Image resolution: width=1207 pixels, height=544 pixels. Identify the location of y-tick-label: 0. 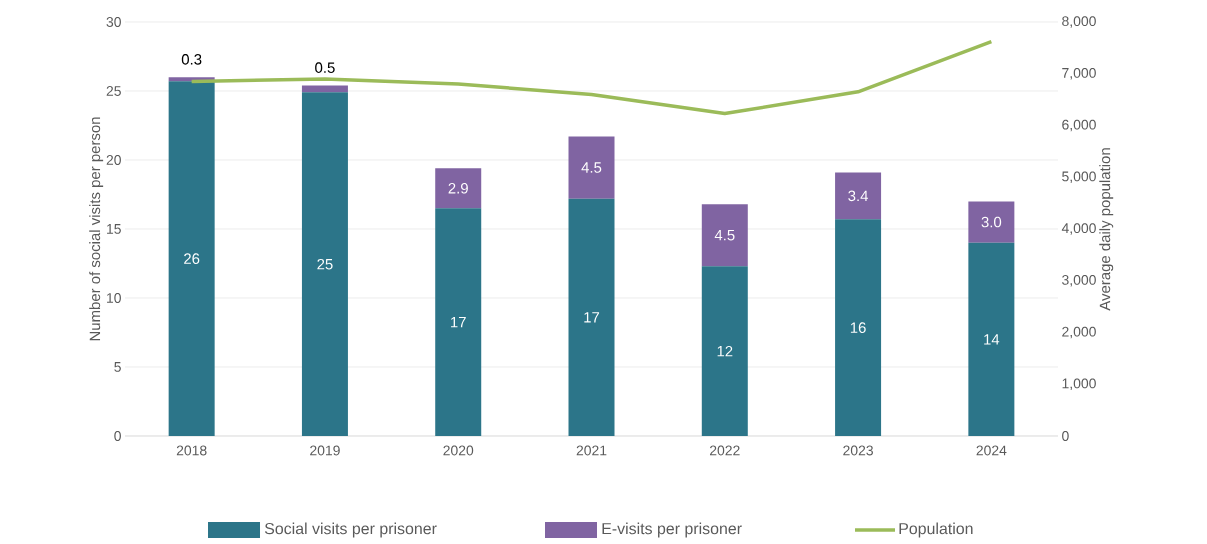
(117, 436).